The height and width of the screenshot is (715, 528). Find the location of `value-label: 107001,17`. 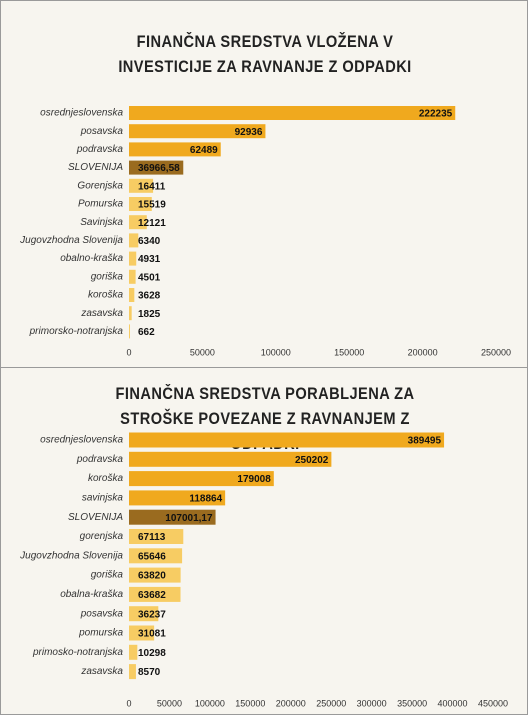

value-label: 107001,17 is located at coordinates (189, 518).